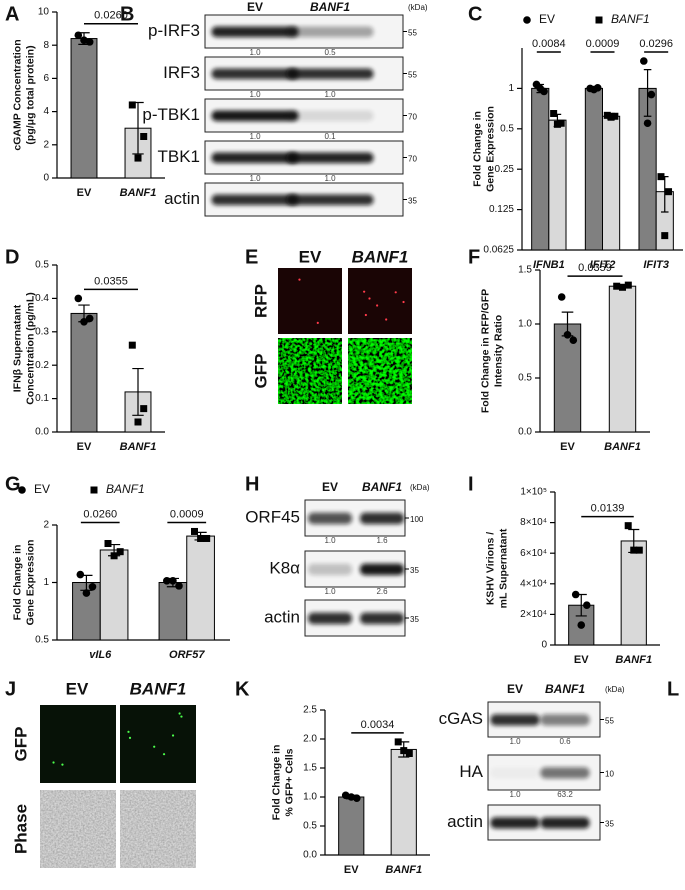 This screenshot has width=685, height=890. What do you see at coordinates (412, 159) in the screenshot?
I see `size-marker: 70` at bounding box center [412, 159].